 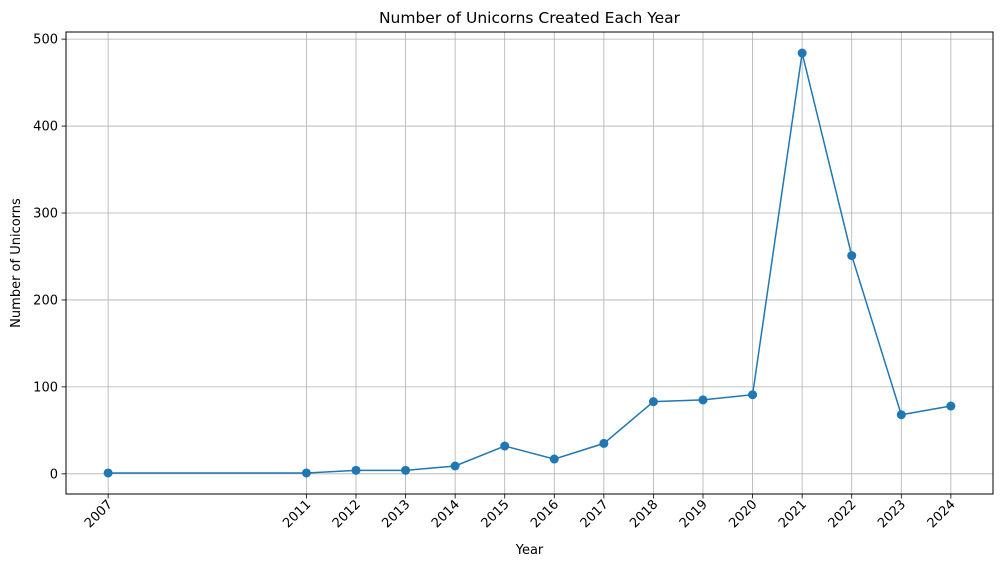 I want to click on y-axis-ticks: 0 100 200 300 400 500, so click(x=49, y=257).